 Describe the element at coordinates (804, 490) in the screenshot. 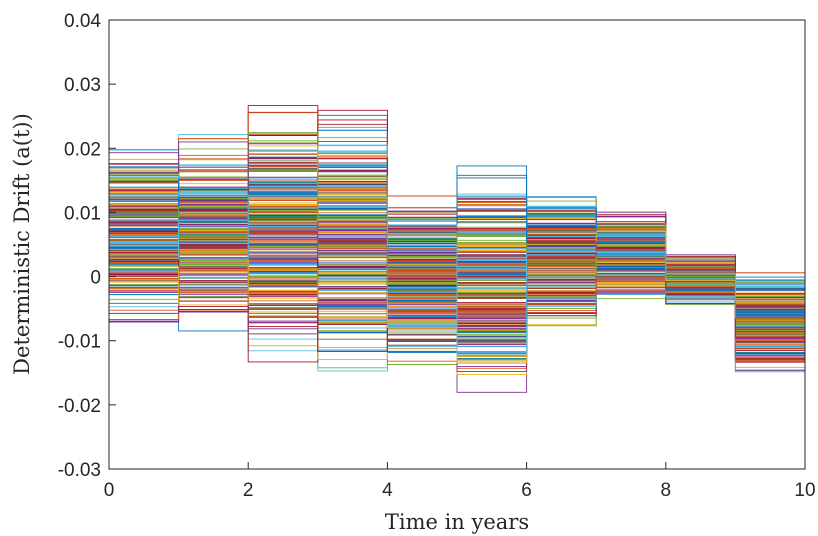

I see `x-tick-label: 10` at that location.